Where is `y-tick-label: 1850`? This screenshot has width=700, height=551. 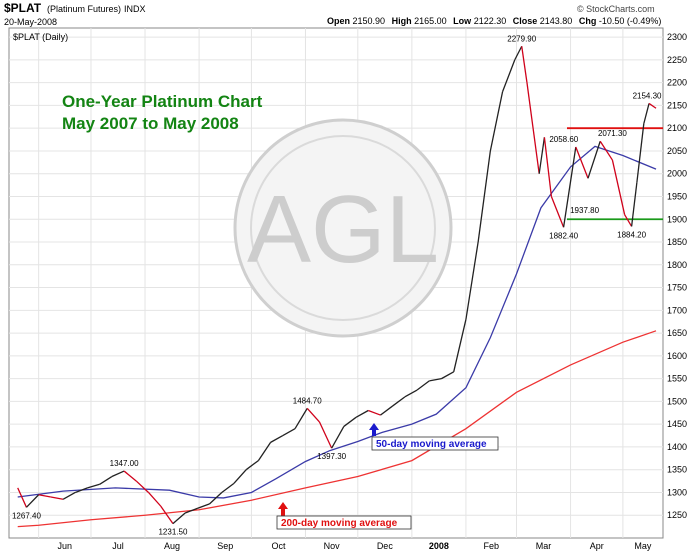 y-tick-label: 1850 is located at coordinates (677, 242).